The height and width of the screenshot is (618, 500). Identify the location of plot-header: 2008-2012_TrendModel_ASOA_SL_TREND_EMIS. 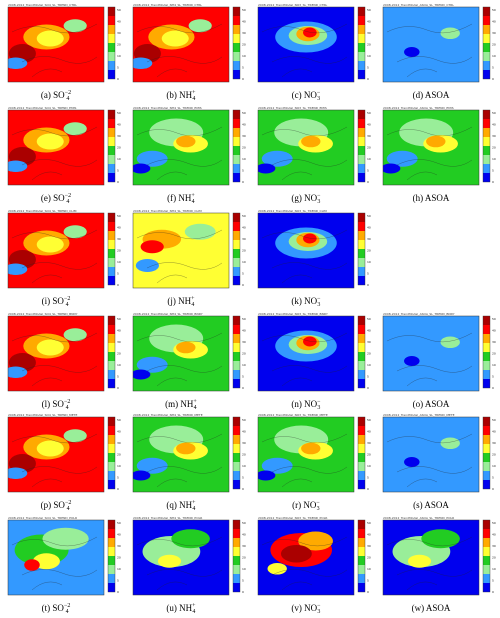
(418, 108).